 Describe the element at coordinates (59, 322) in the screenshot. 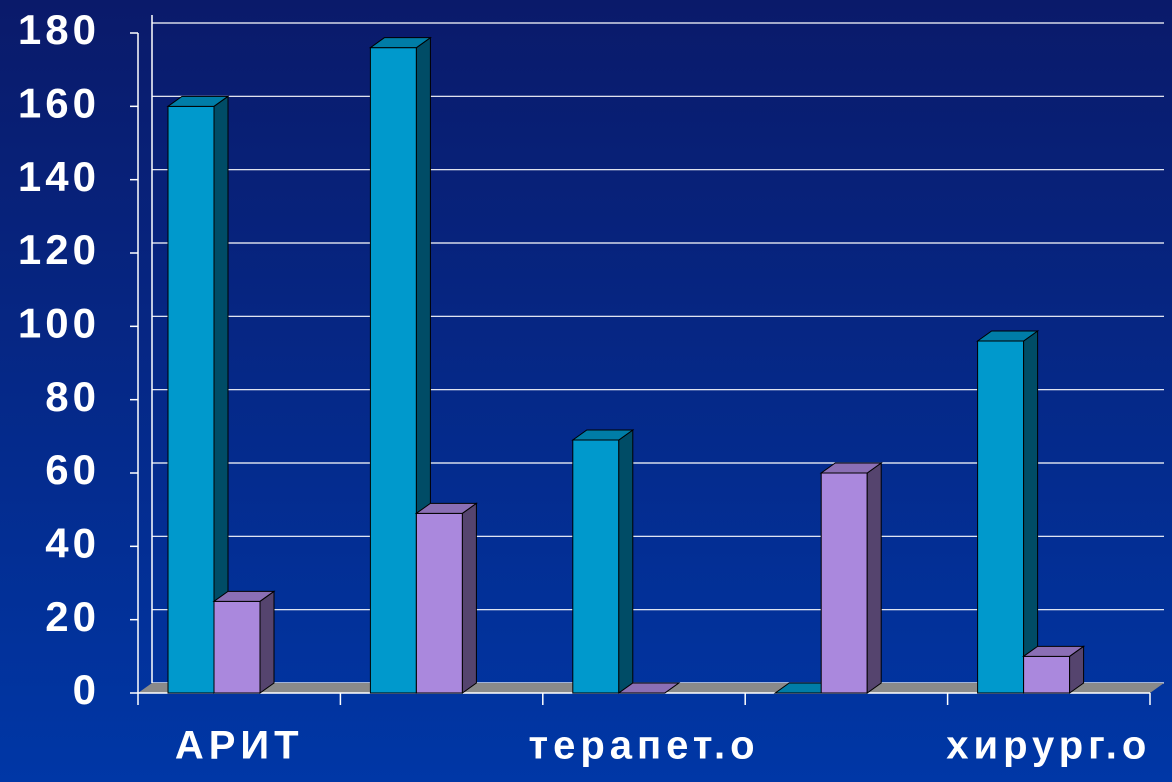

I see `y-tick-label: 100` at that location.